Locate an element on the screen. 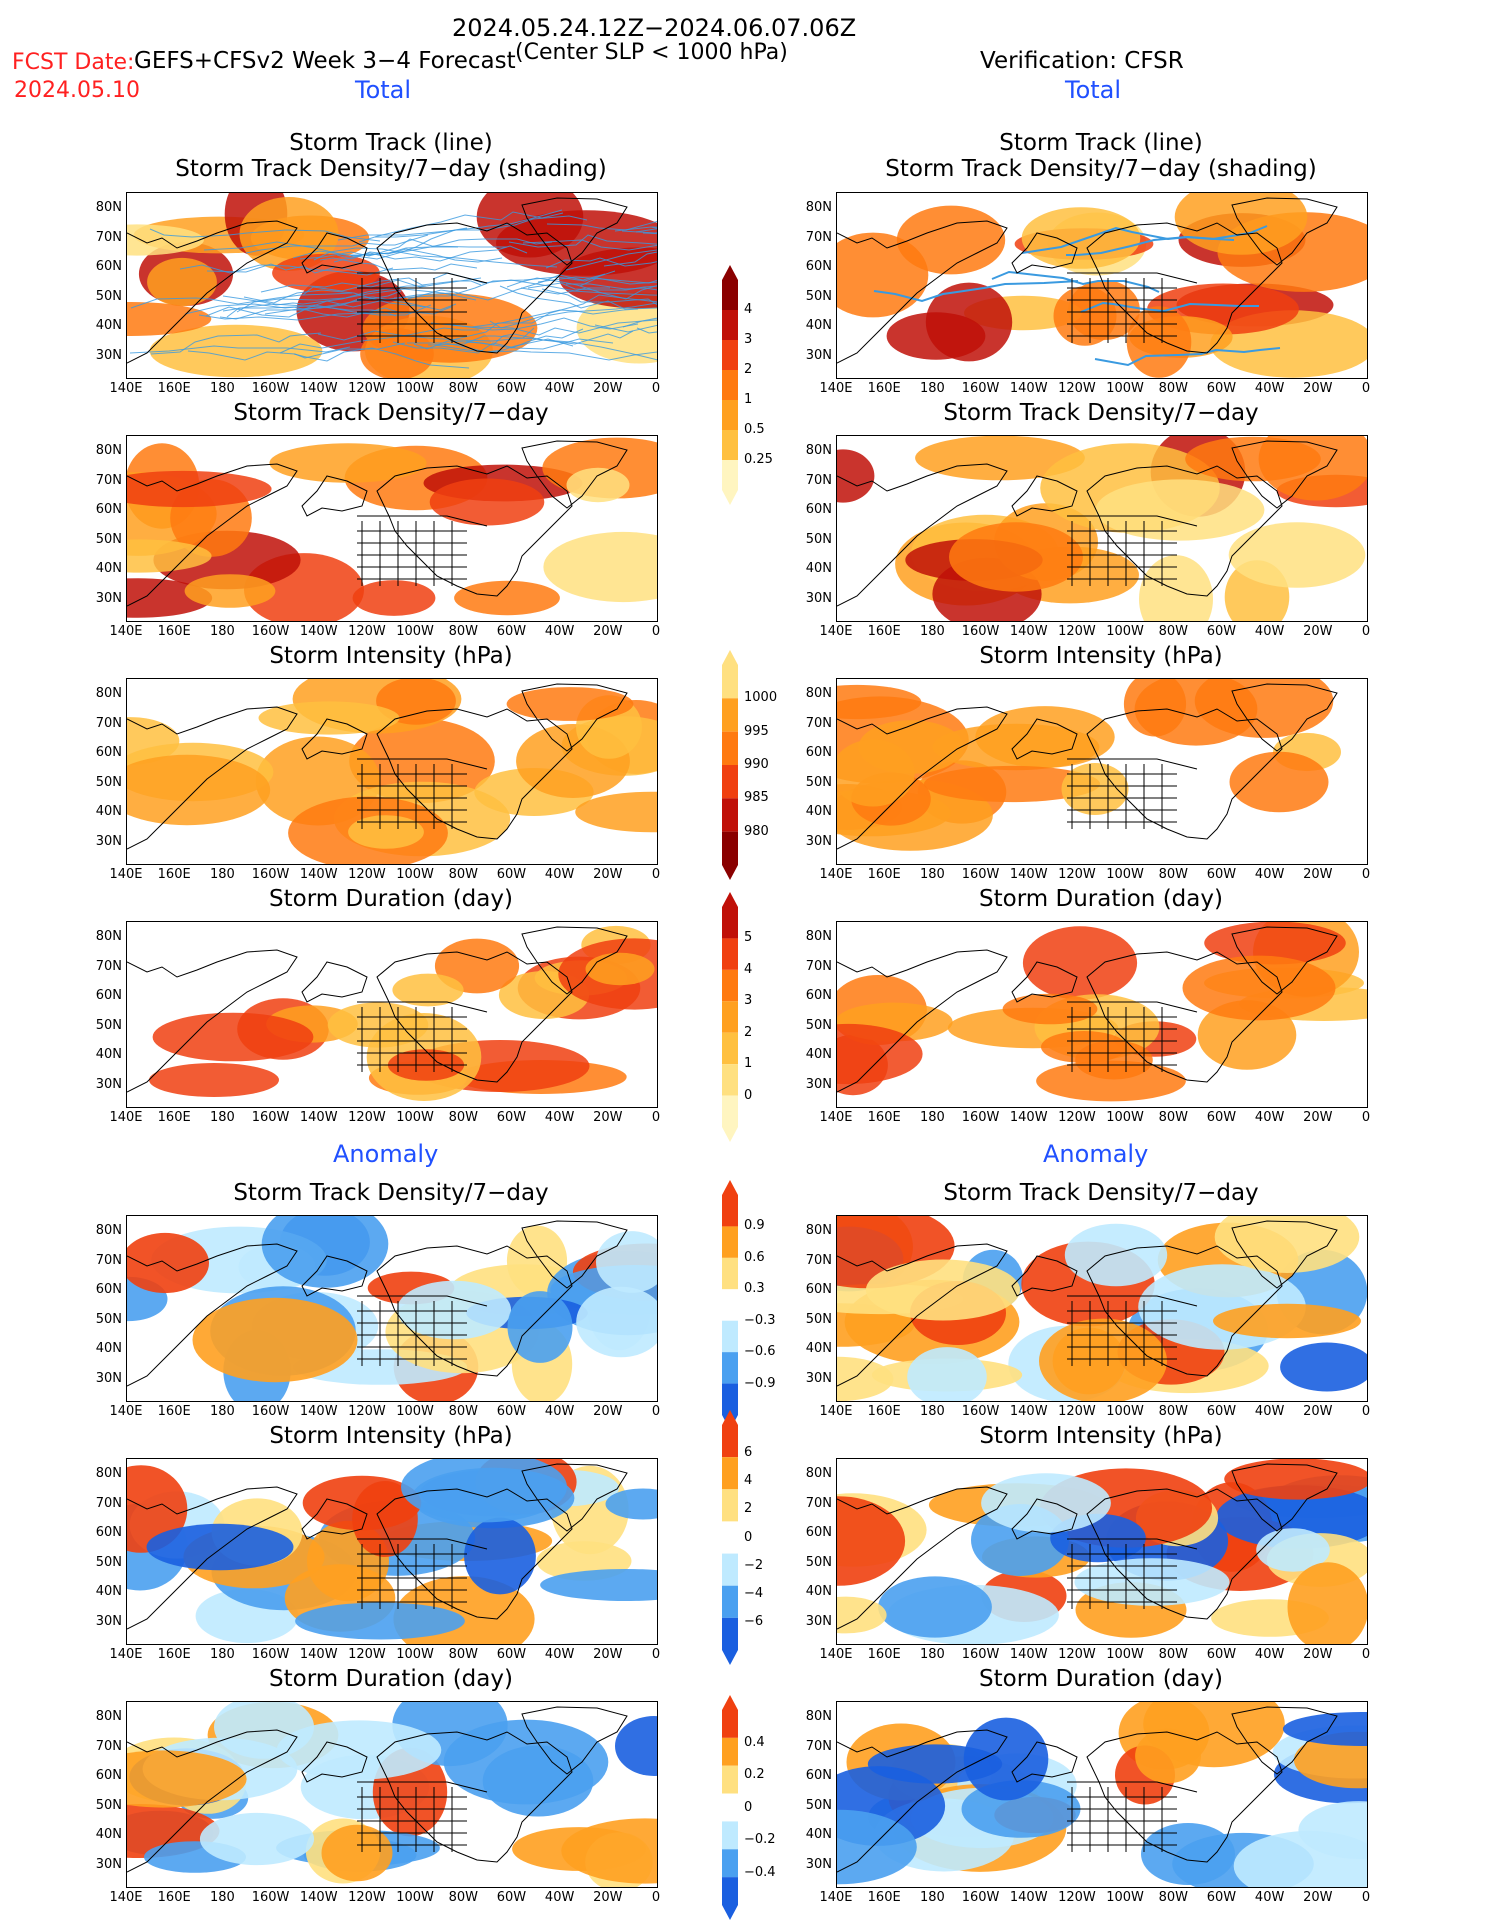 This screenshot has width=1487, height=1925. panel-title-r3-right: Storm Intensity (hPa) is located at coordinates (1101, 656).